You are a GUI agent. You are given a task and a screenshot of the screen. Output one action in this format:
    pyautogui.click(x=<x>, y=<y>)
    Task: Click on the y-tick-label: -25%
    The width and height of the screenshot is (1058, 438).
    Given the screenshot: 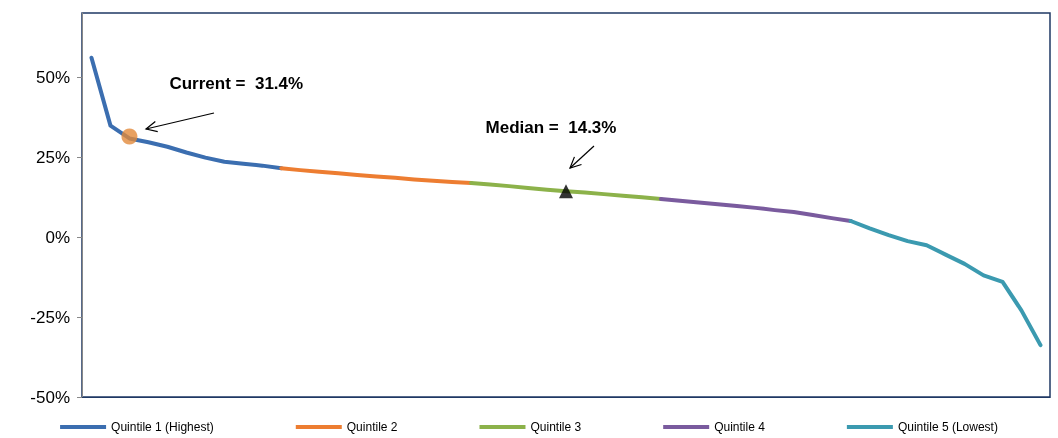 What is the action you would take?
    pyautogui.click(x=50, y=317)
    